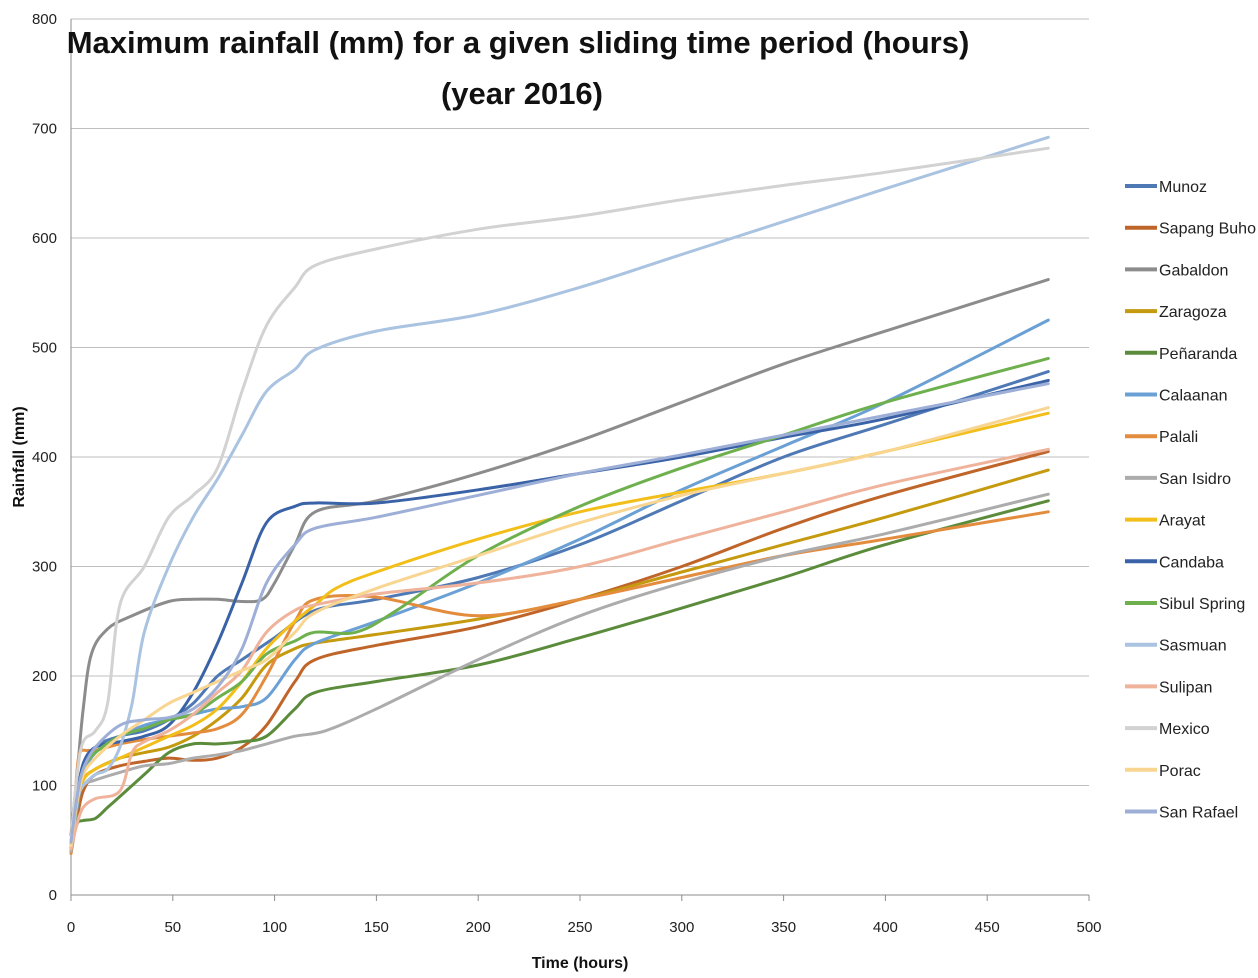 Image resolution: width=1258 pixels, height=978 pixels. Describe the element at coordinates (580, 963) in the screenshot. I see `x-axis-label: Time (hours)` at that location.